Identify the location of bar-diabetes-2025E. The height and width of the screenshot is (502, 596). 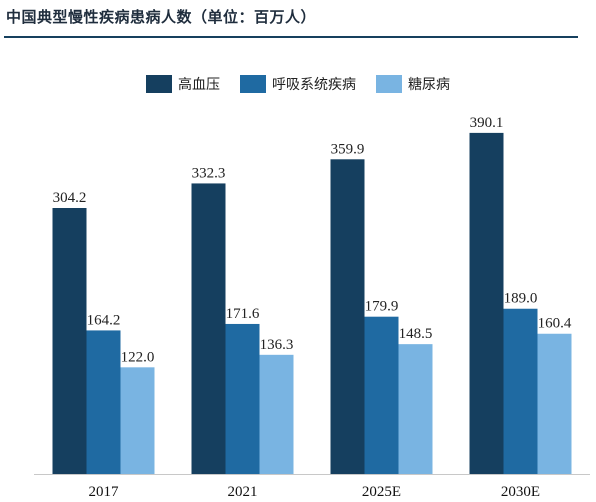
(415, 409).